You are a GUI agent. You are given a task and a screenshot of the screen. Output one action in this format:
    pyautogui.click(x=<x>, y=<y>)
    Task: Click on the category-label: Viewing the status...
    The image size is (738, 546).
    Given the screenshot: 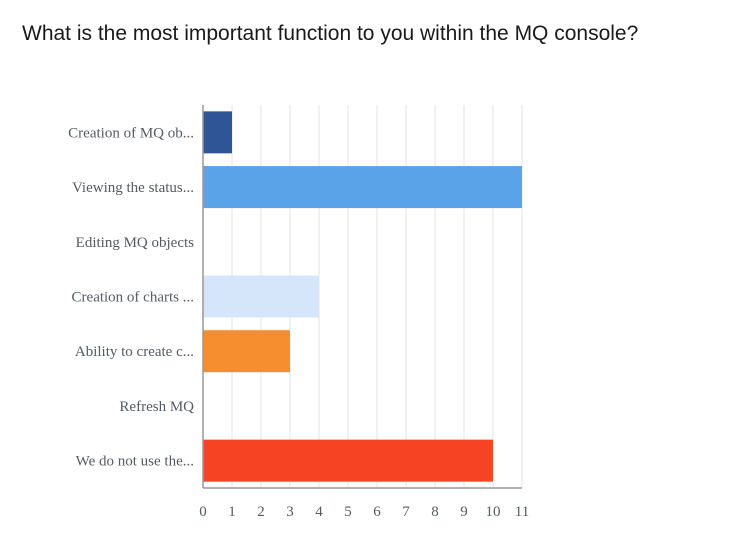 What is the action you would take?
    pyautogui.click(x=133, y=188)
    